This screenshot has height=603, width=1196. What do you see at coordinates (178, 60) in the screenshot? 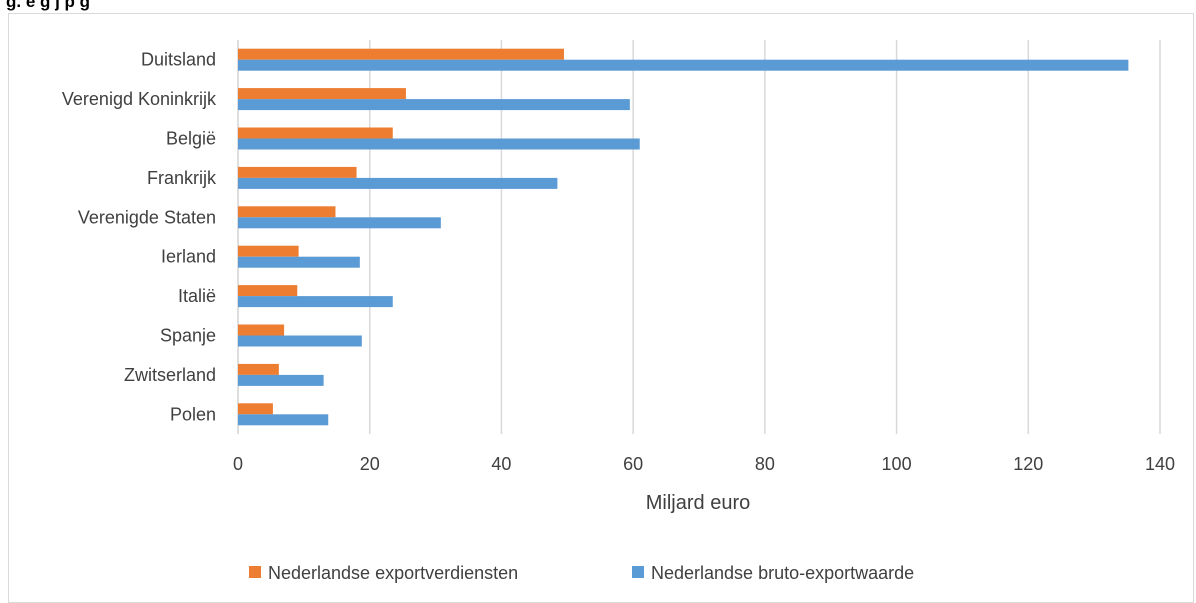
I see `category-label: Duitsland` at bounding box center [178, 60].